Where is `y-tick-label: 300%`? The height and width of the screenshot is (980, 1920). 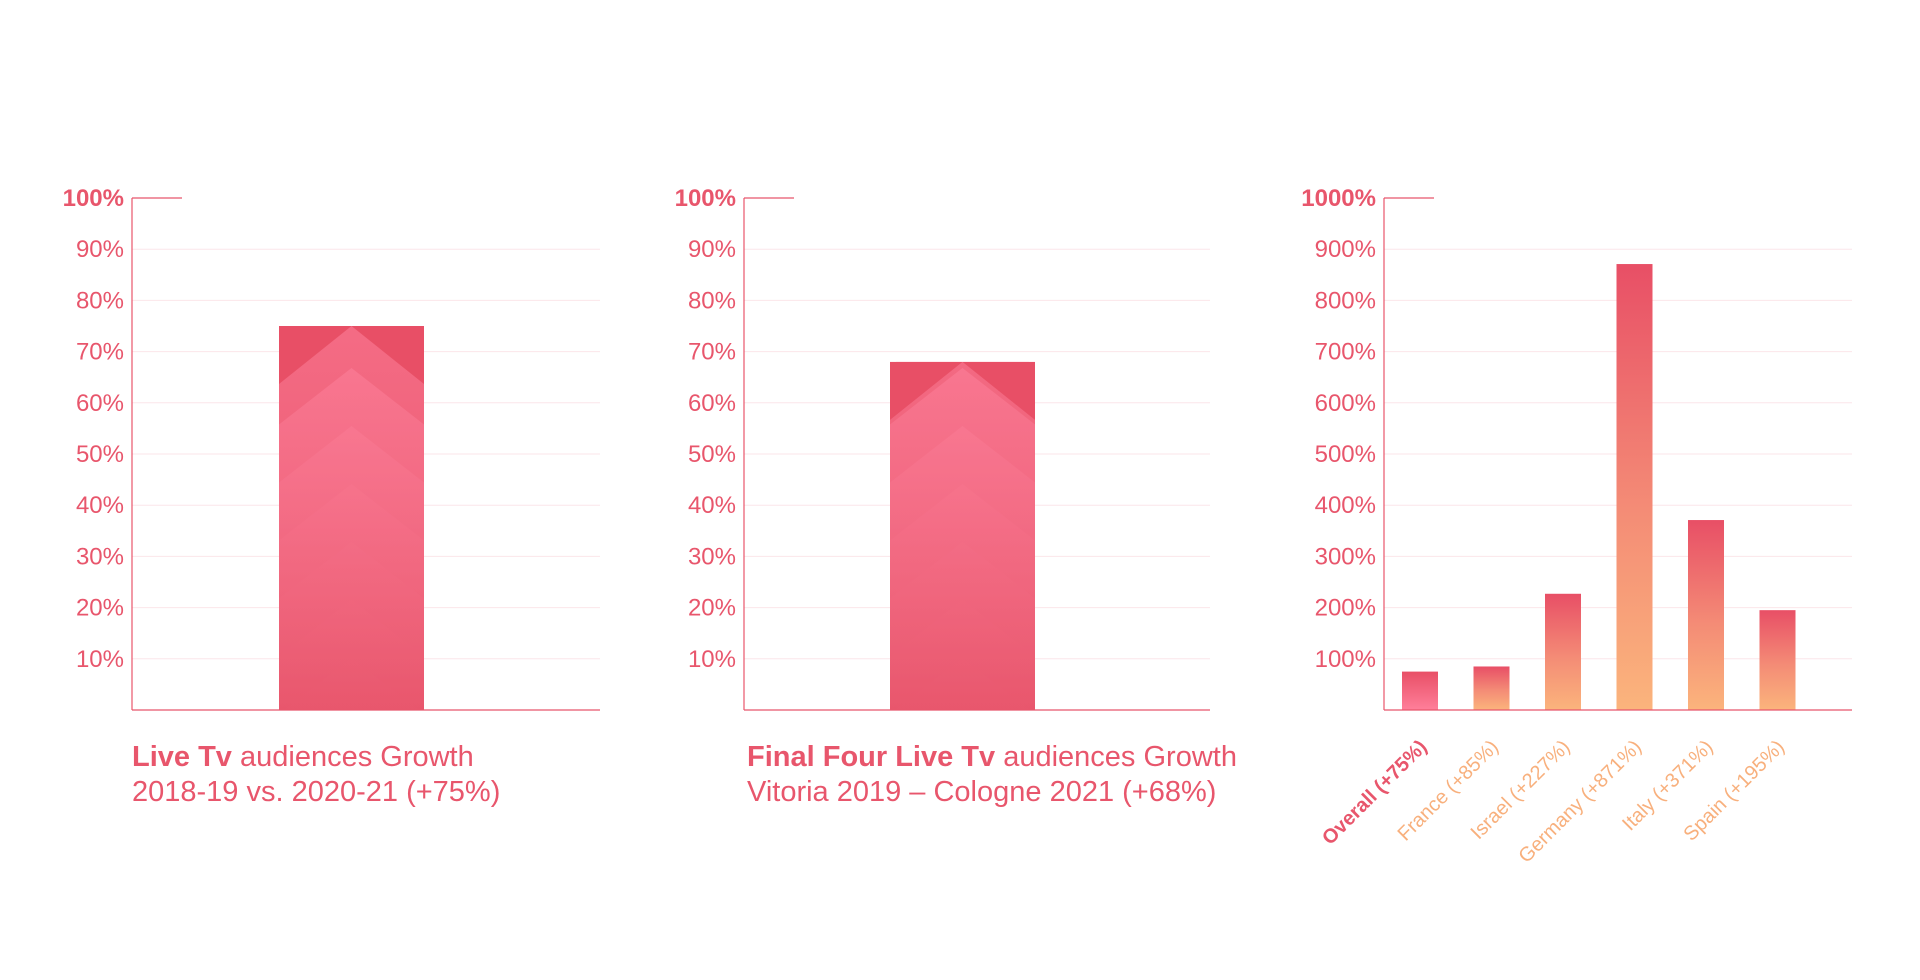 y-tick-label: 300% is located at coordinates (1345, 556).